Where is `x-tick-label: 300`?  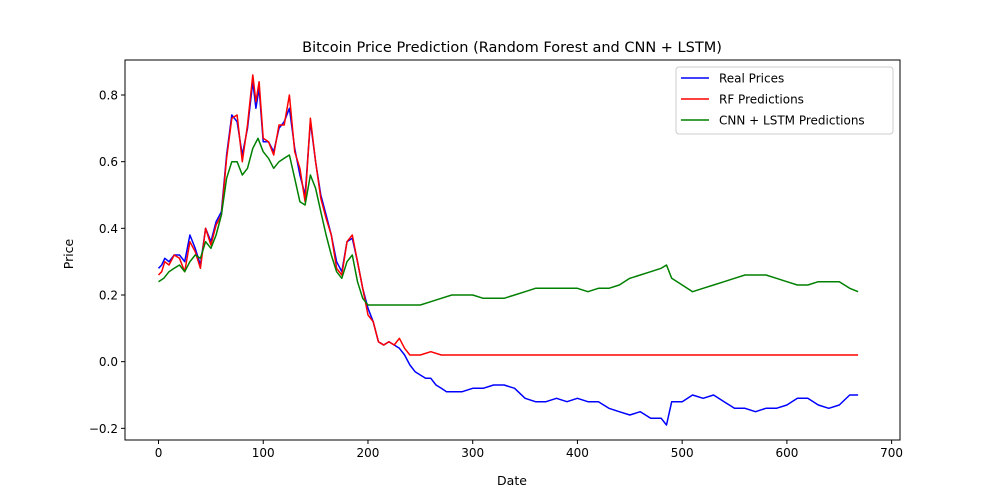 x-tick-label: 300 is located at coordinates (472, 453).